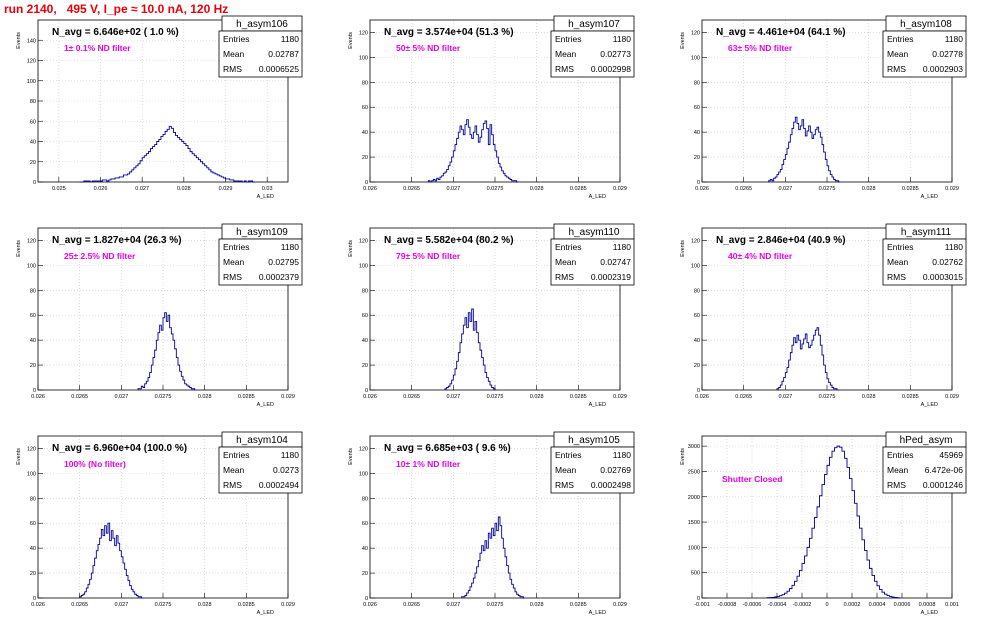 The width and height of the screenshot is (996, 622). I want to click on navg-label: N_avg = 4.461e+04 (64.1 %), so click(781, 32).